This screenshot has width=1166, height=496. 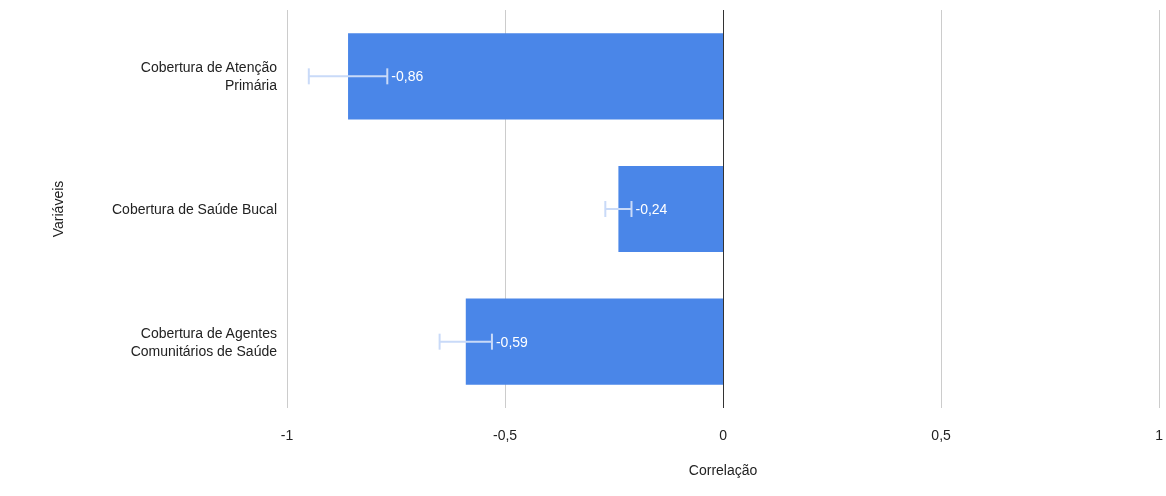 I want to click on x-tick-label: 0, so click(x=723, y=435).